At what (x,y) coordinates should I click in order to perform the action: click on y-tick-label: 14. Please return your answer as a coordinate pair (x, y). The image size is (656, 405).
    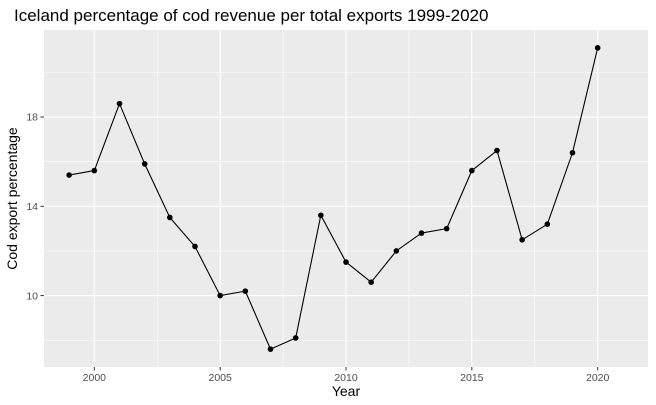
    Looking at the image, I should click on (32, 207).